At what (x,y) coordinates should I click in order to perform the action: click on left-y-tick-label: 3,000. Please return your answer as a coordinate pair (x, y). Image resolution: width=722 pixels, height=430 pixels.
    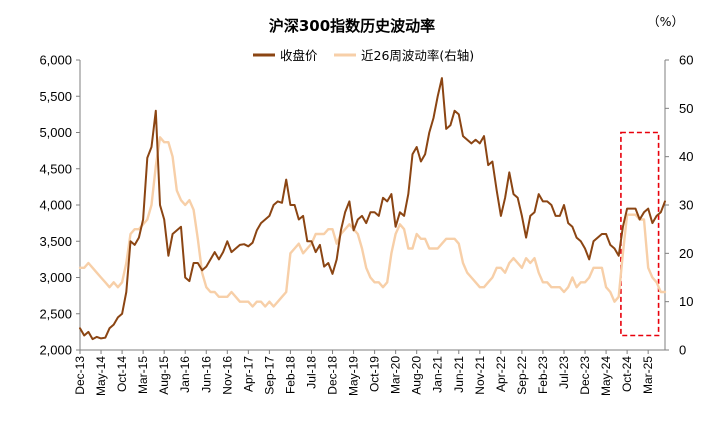
    Looking at the image, I should click on (55, 277).